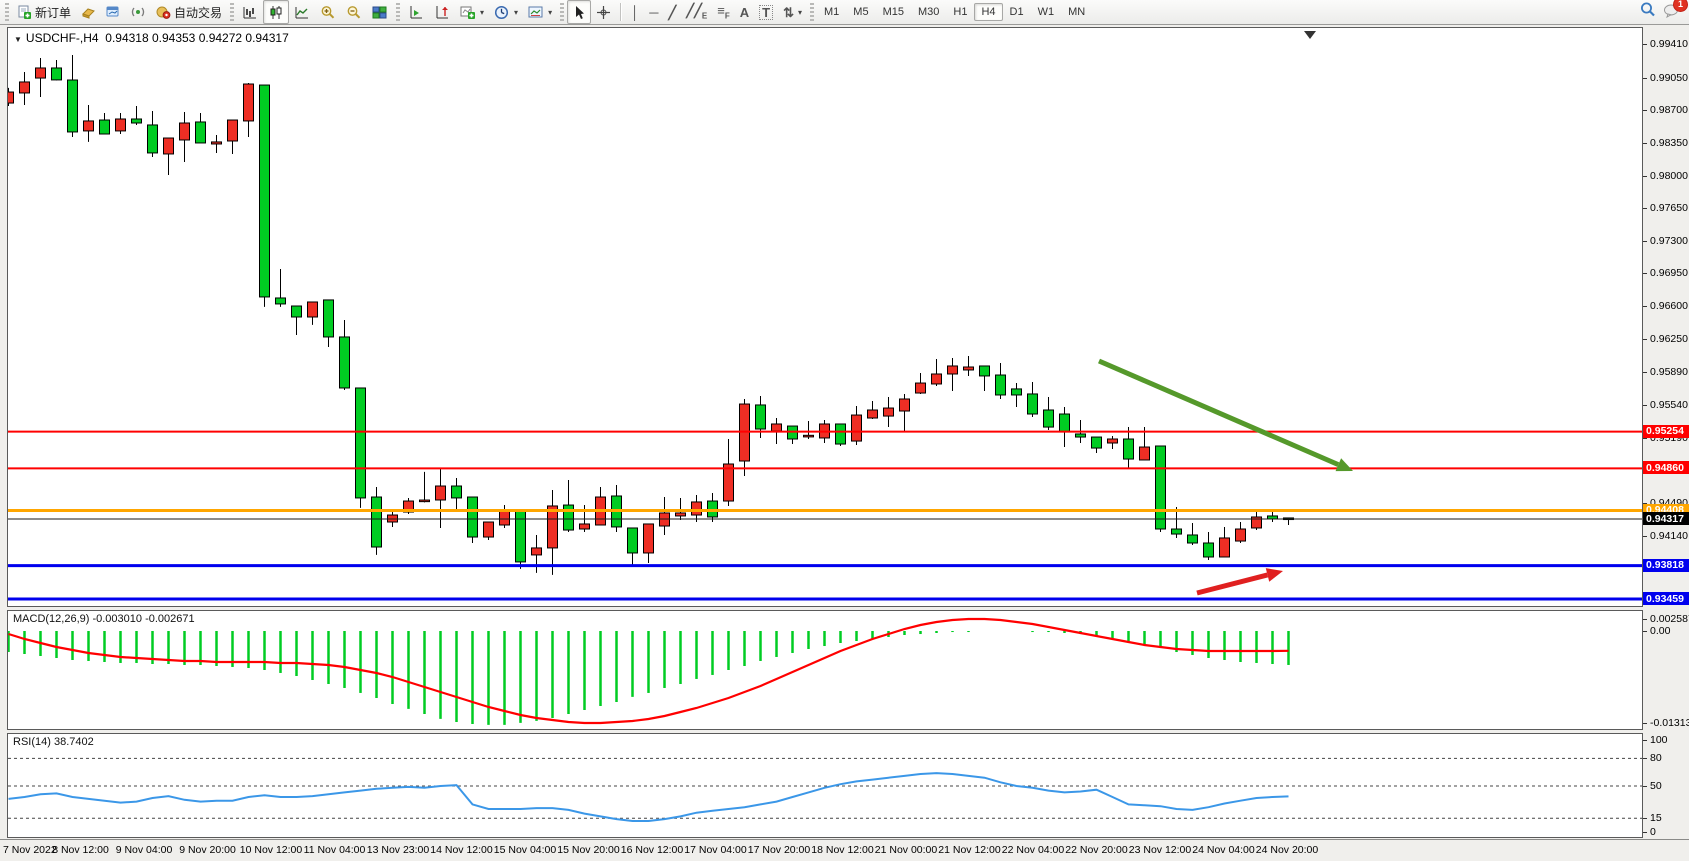 This screenshot has height=861, width=1689. What do you see at coordinates (536, 12) in the screenshot?
I see `template-icon` at bounding box center [536, 12].